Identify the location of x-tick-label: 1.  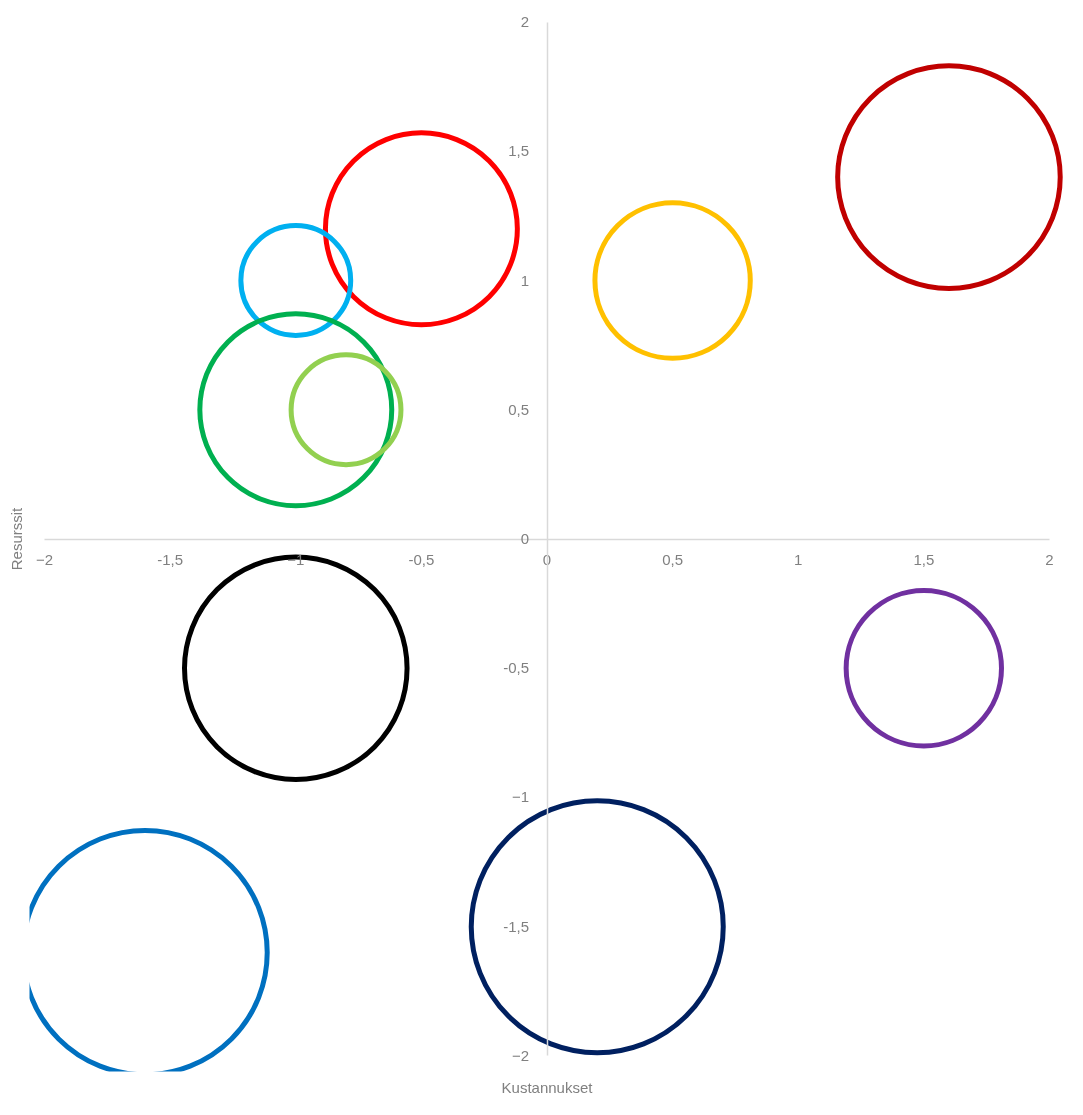
(798, 559).